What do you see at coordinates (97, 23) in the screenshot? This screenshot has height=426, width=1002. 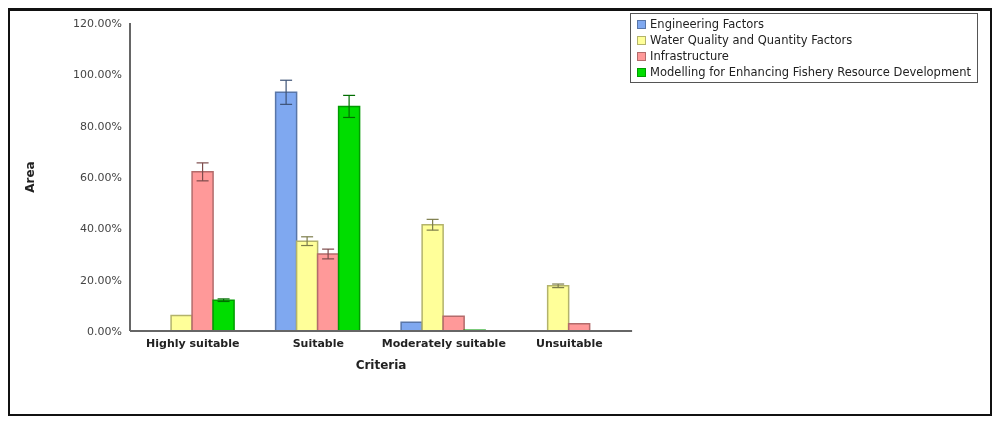 I see `y-tick-label: 120.00%` at bounding box center [97, 23].